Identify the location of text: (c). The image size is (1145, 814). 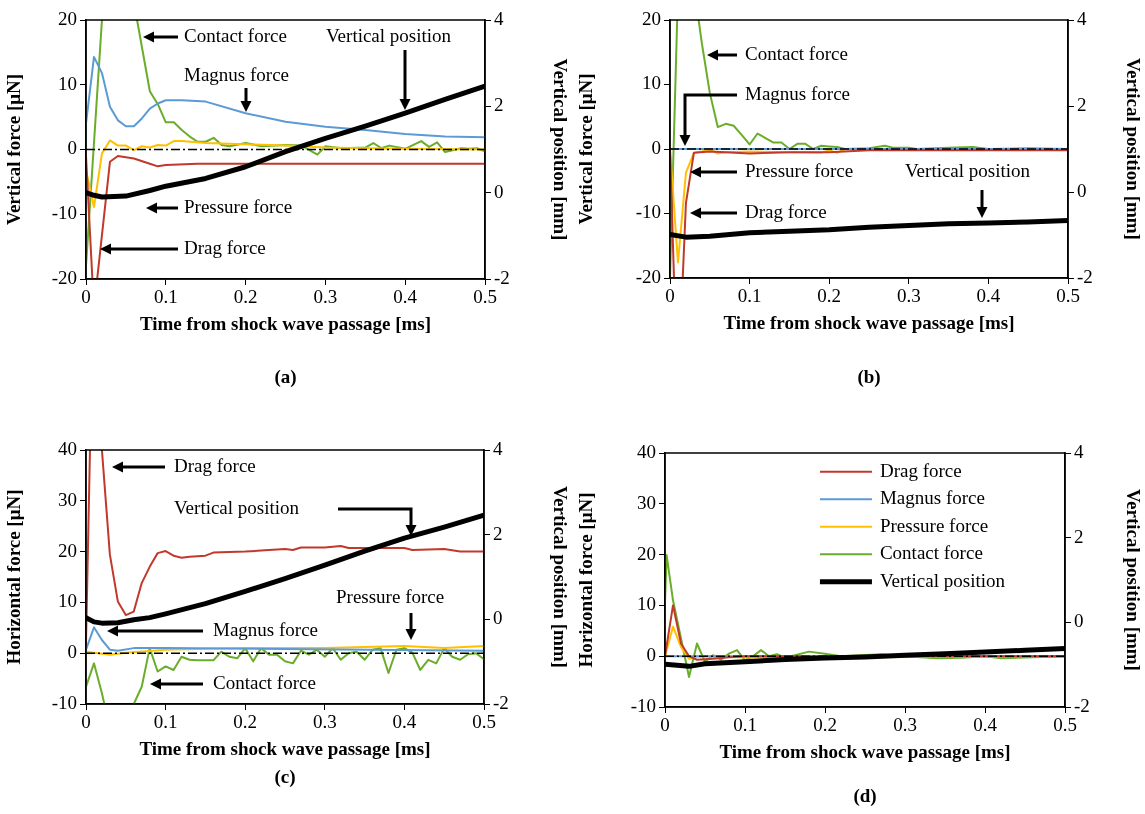
(285, 776).